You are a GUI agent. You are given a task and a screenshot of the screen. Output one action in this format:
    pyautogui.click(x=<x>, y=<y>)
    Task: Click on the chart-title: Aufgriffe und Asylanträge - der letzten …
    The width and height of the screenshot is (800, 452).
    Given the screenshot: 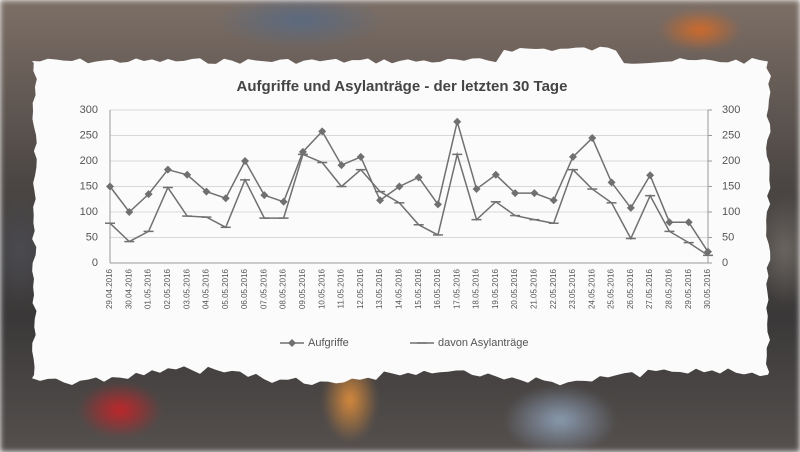 What is the action you would take?
    pyautogui.click(x=402, y=86)
    